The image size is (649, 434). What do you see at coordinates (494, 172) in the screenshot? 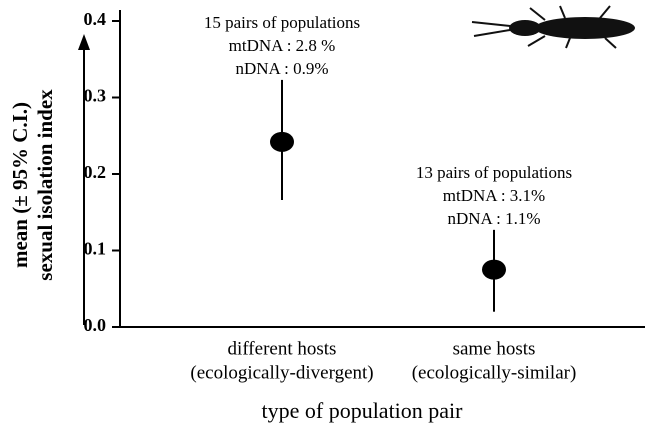
I see `annotation: 13 pairs of populations` at bounding box center [494, 172].